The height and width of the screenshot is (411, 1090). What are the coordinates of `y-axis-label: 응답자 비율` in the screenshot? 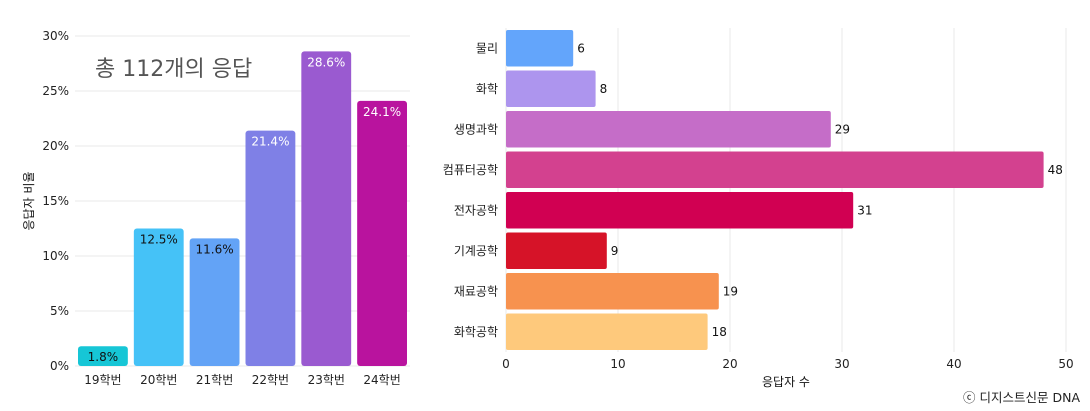 It's located at (29, 200).